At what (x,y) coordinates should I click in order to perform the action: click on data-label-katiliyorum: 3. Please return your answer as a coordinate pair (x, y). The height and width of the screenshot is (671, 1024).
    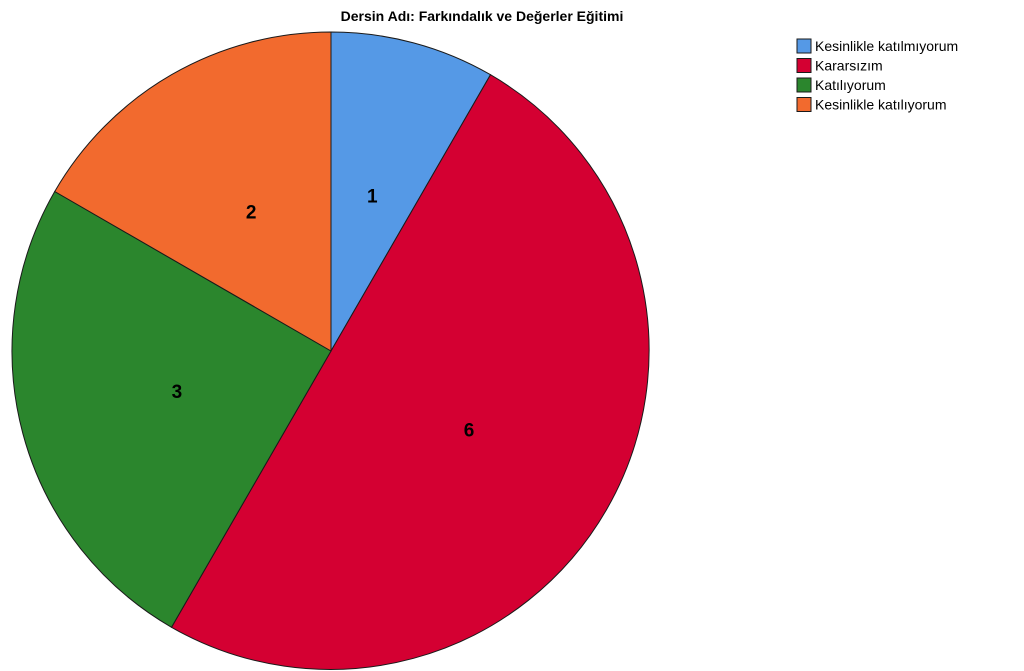
    Looking at the image, I should click on (177, 392).